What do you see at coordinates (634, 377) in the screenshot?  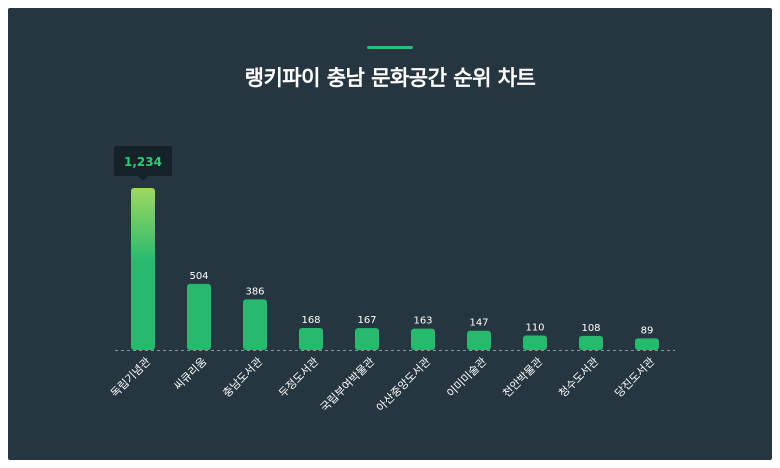 I see `category-label-10: 당진도서관` at bounding box center [634, 377].